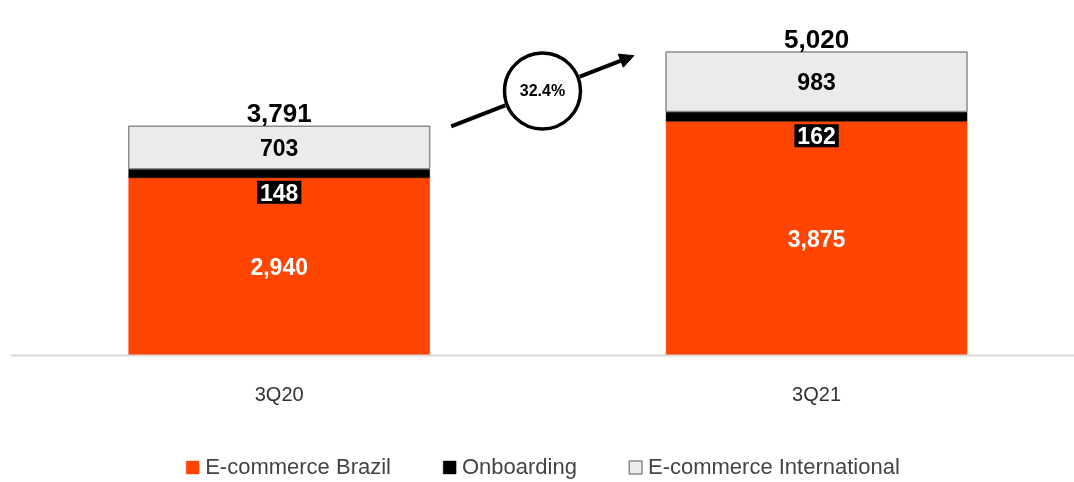  I want to click on total-label: 5,020, so click(817, 38).